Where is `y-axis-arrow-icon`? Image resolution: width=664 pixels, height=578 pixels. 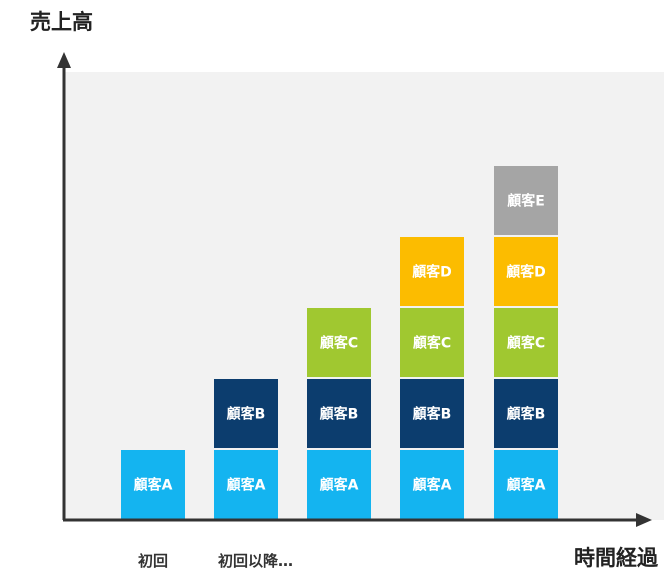 y-axis-arrow-icon is located at coordinates (64, 60).